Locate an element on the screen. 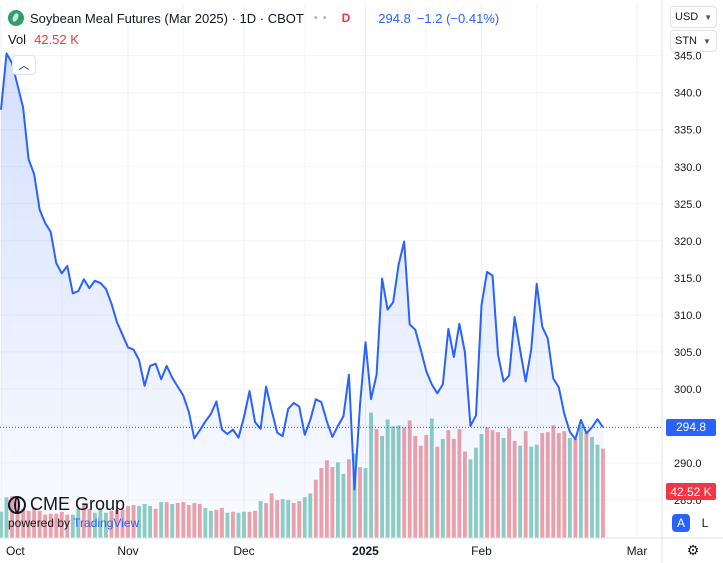  last-price: 294.8 is located at coordinates (394, 18).